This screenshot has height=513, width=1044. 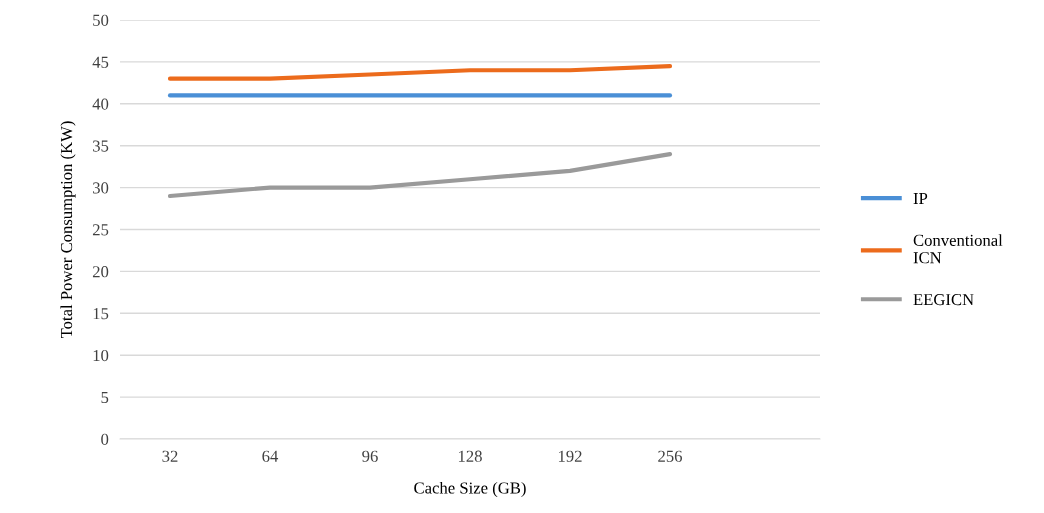 I want to click on y-axis-title: Total Power Consumption (KW), so click(x=68, y=230).